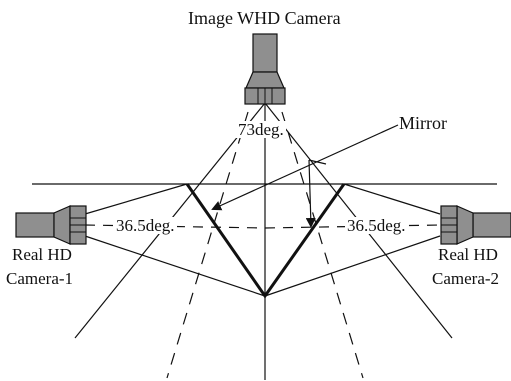 This screenshot has width=511, height=381. Describe the element at coordinates (175, 266) in the screenshot. I see `left-fov-lower-line` at that location.